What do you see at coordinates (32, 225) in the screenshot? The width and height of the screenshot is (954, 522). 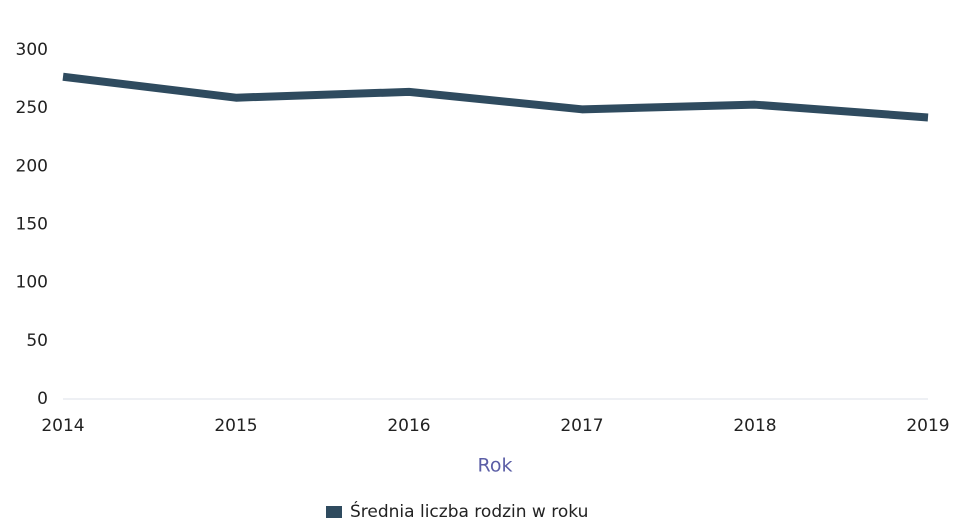 I see `y-tick-label: 150` at bounding box center [32, 225].